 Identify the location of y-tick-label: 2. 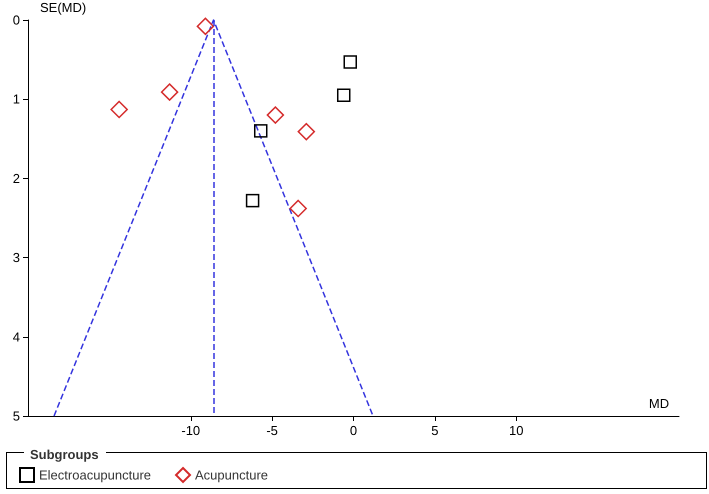
(16, 178).